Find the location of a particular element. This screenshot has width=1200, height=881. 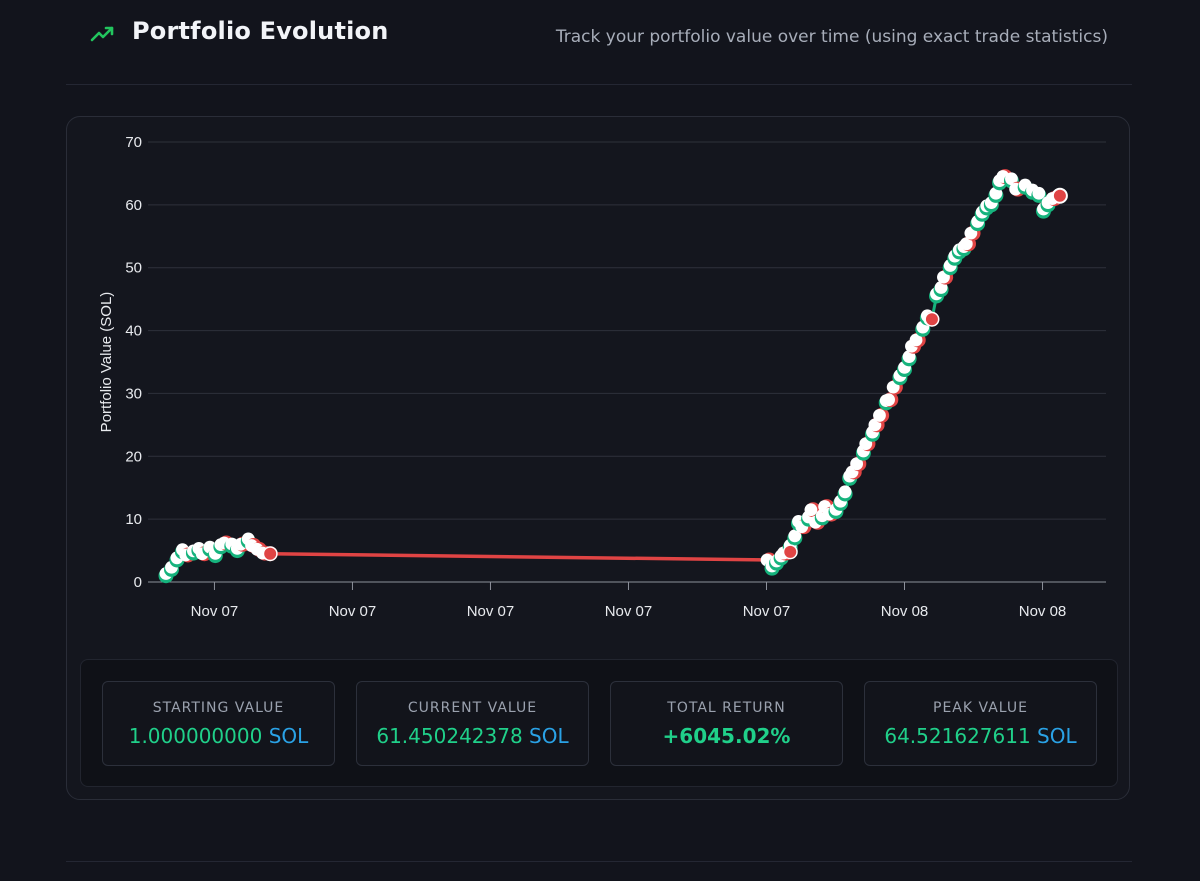

stat-value: 1.000000000 SOL is located at coordinates (218, 736).